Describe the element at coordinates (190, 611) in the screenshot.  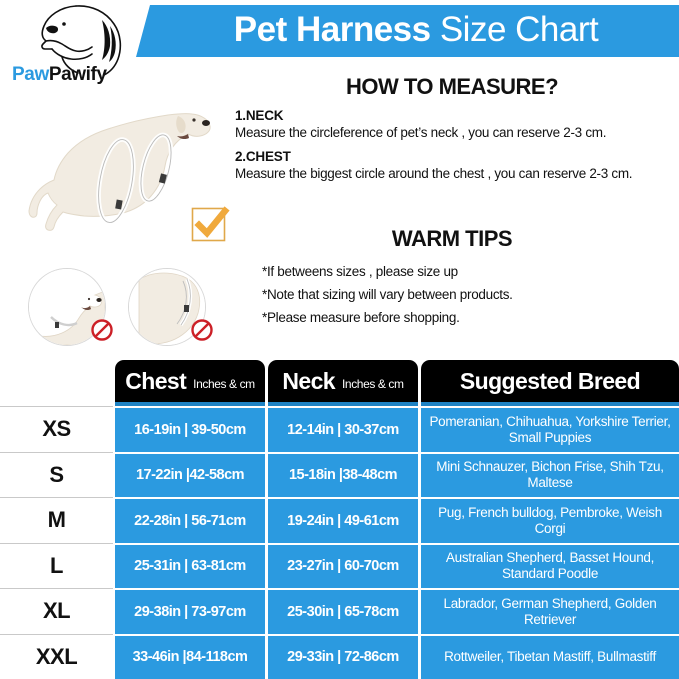
I see `cell-chest: 29-38in | 73-97cm` at that location.